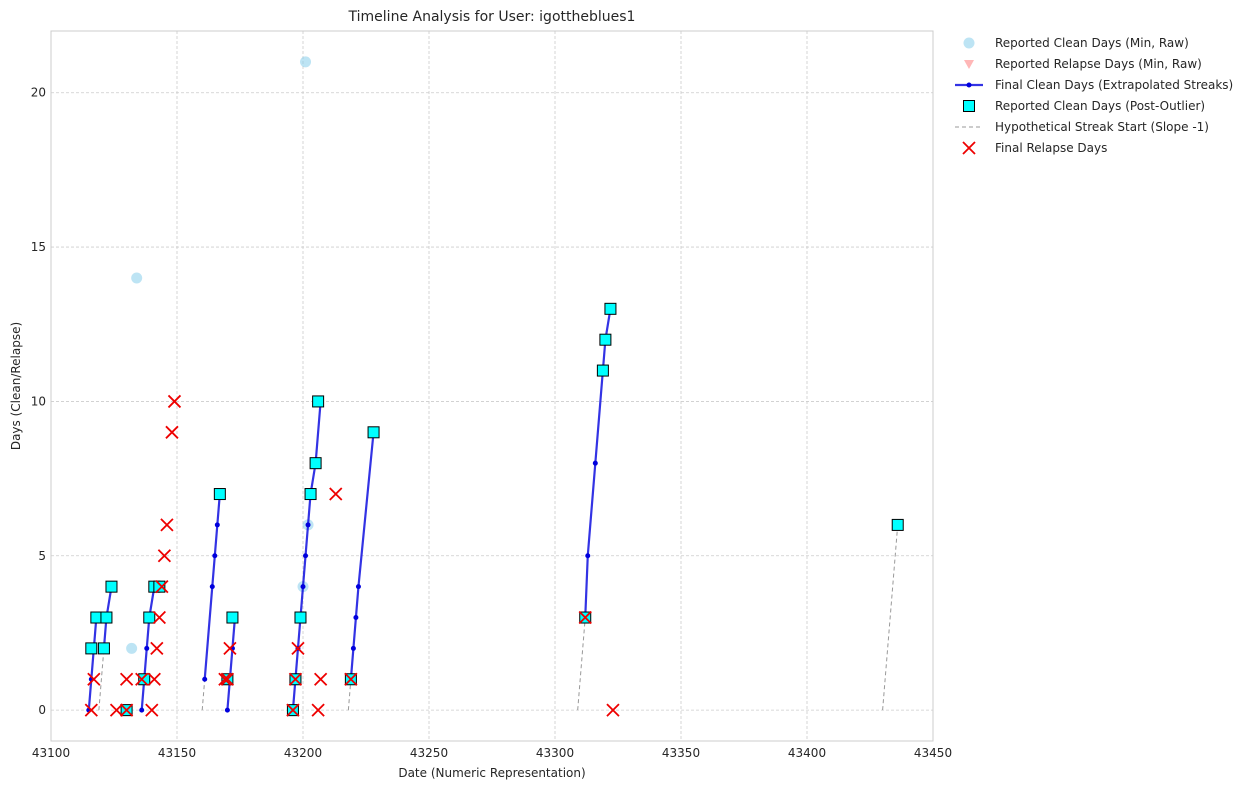  What do you see at coordinates (303, 753) in the screenshot?
I see `x-tick-label: 43200` at bounding box center [303, 753].